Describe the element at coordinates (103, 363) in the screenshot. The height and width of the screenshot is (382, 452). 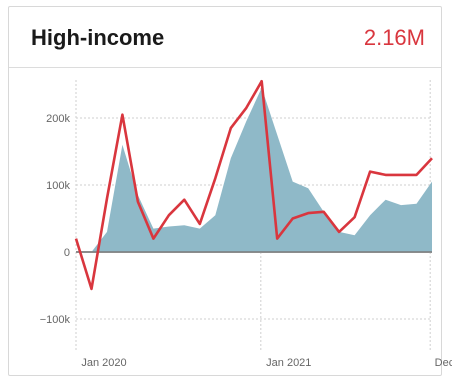
I see `x-tick-label: Jan 2020` at that location.